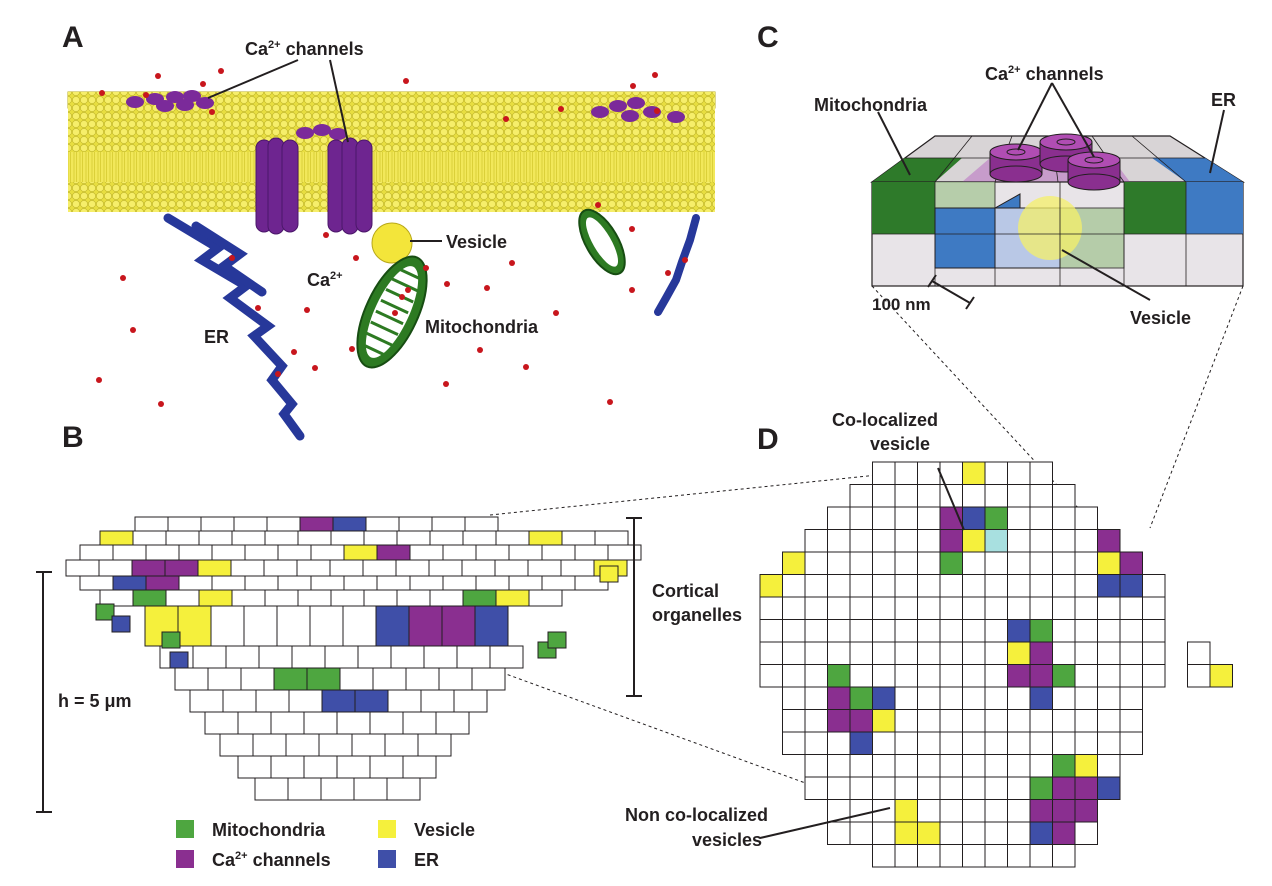  I want to click on mitochondria-right, so click(602, 242).